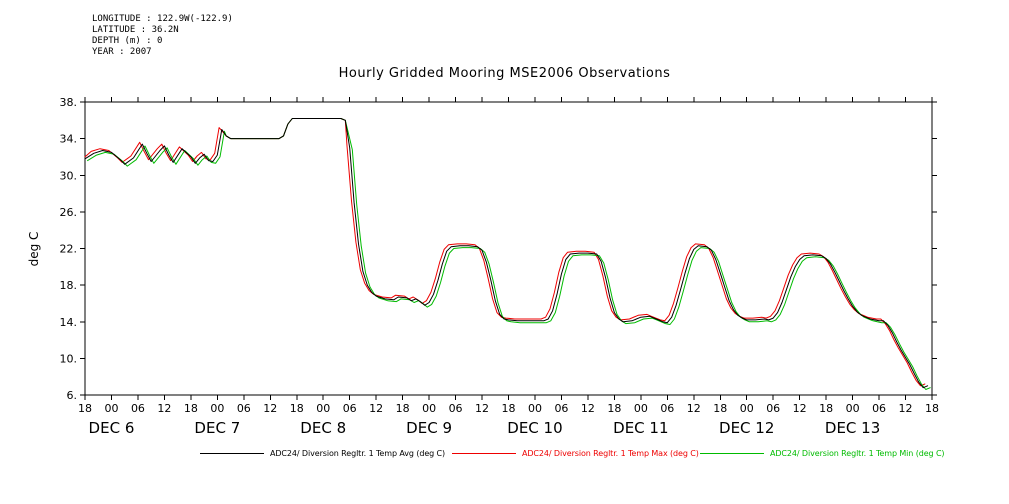  Describe the element at coordinates (69, 285) in the screenshot. I see `y-tick-label: 18.` at that location.